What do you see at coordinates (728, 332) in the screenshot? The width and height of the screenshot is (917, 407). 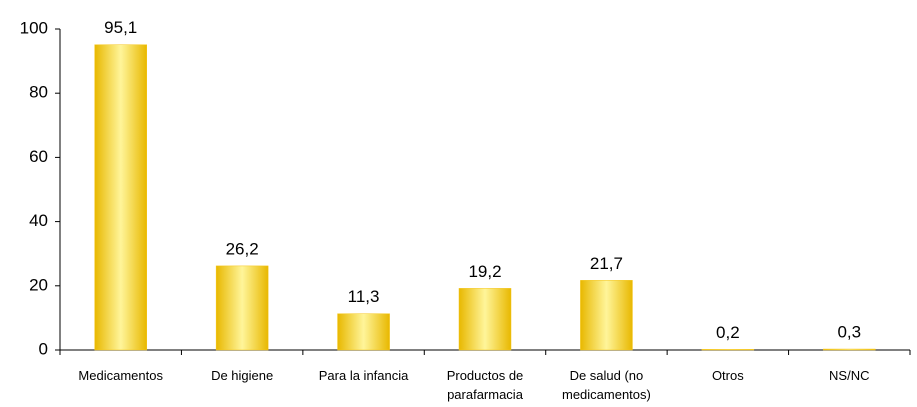 I see `value-label: 0,2` at bounding box center [728, 332].